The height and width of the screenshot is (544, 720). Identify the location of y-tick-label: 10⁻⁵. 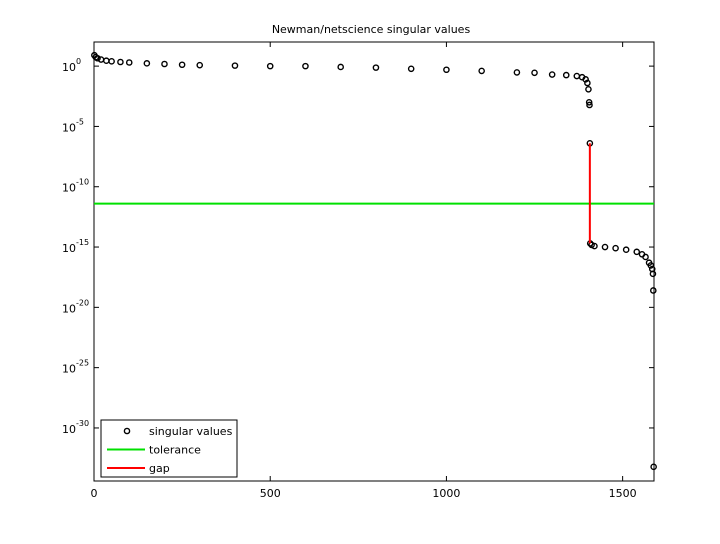
(73, 125).